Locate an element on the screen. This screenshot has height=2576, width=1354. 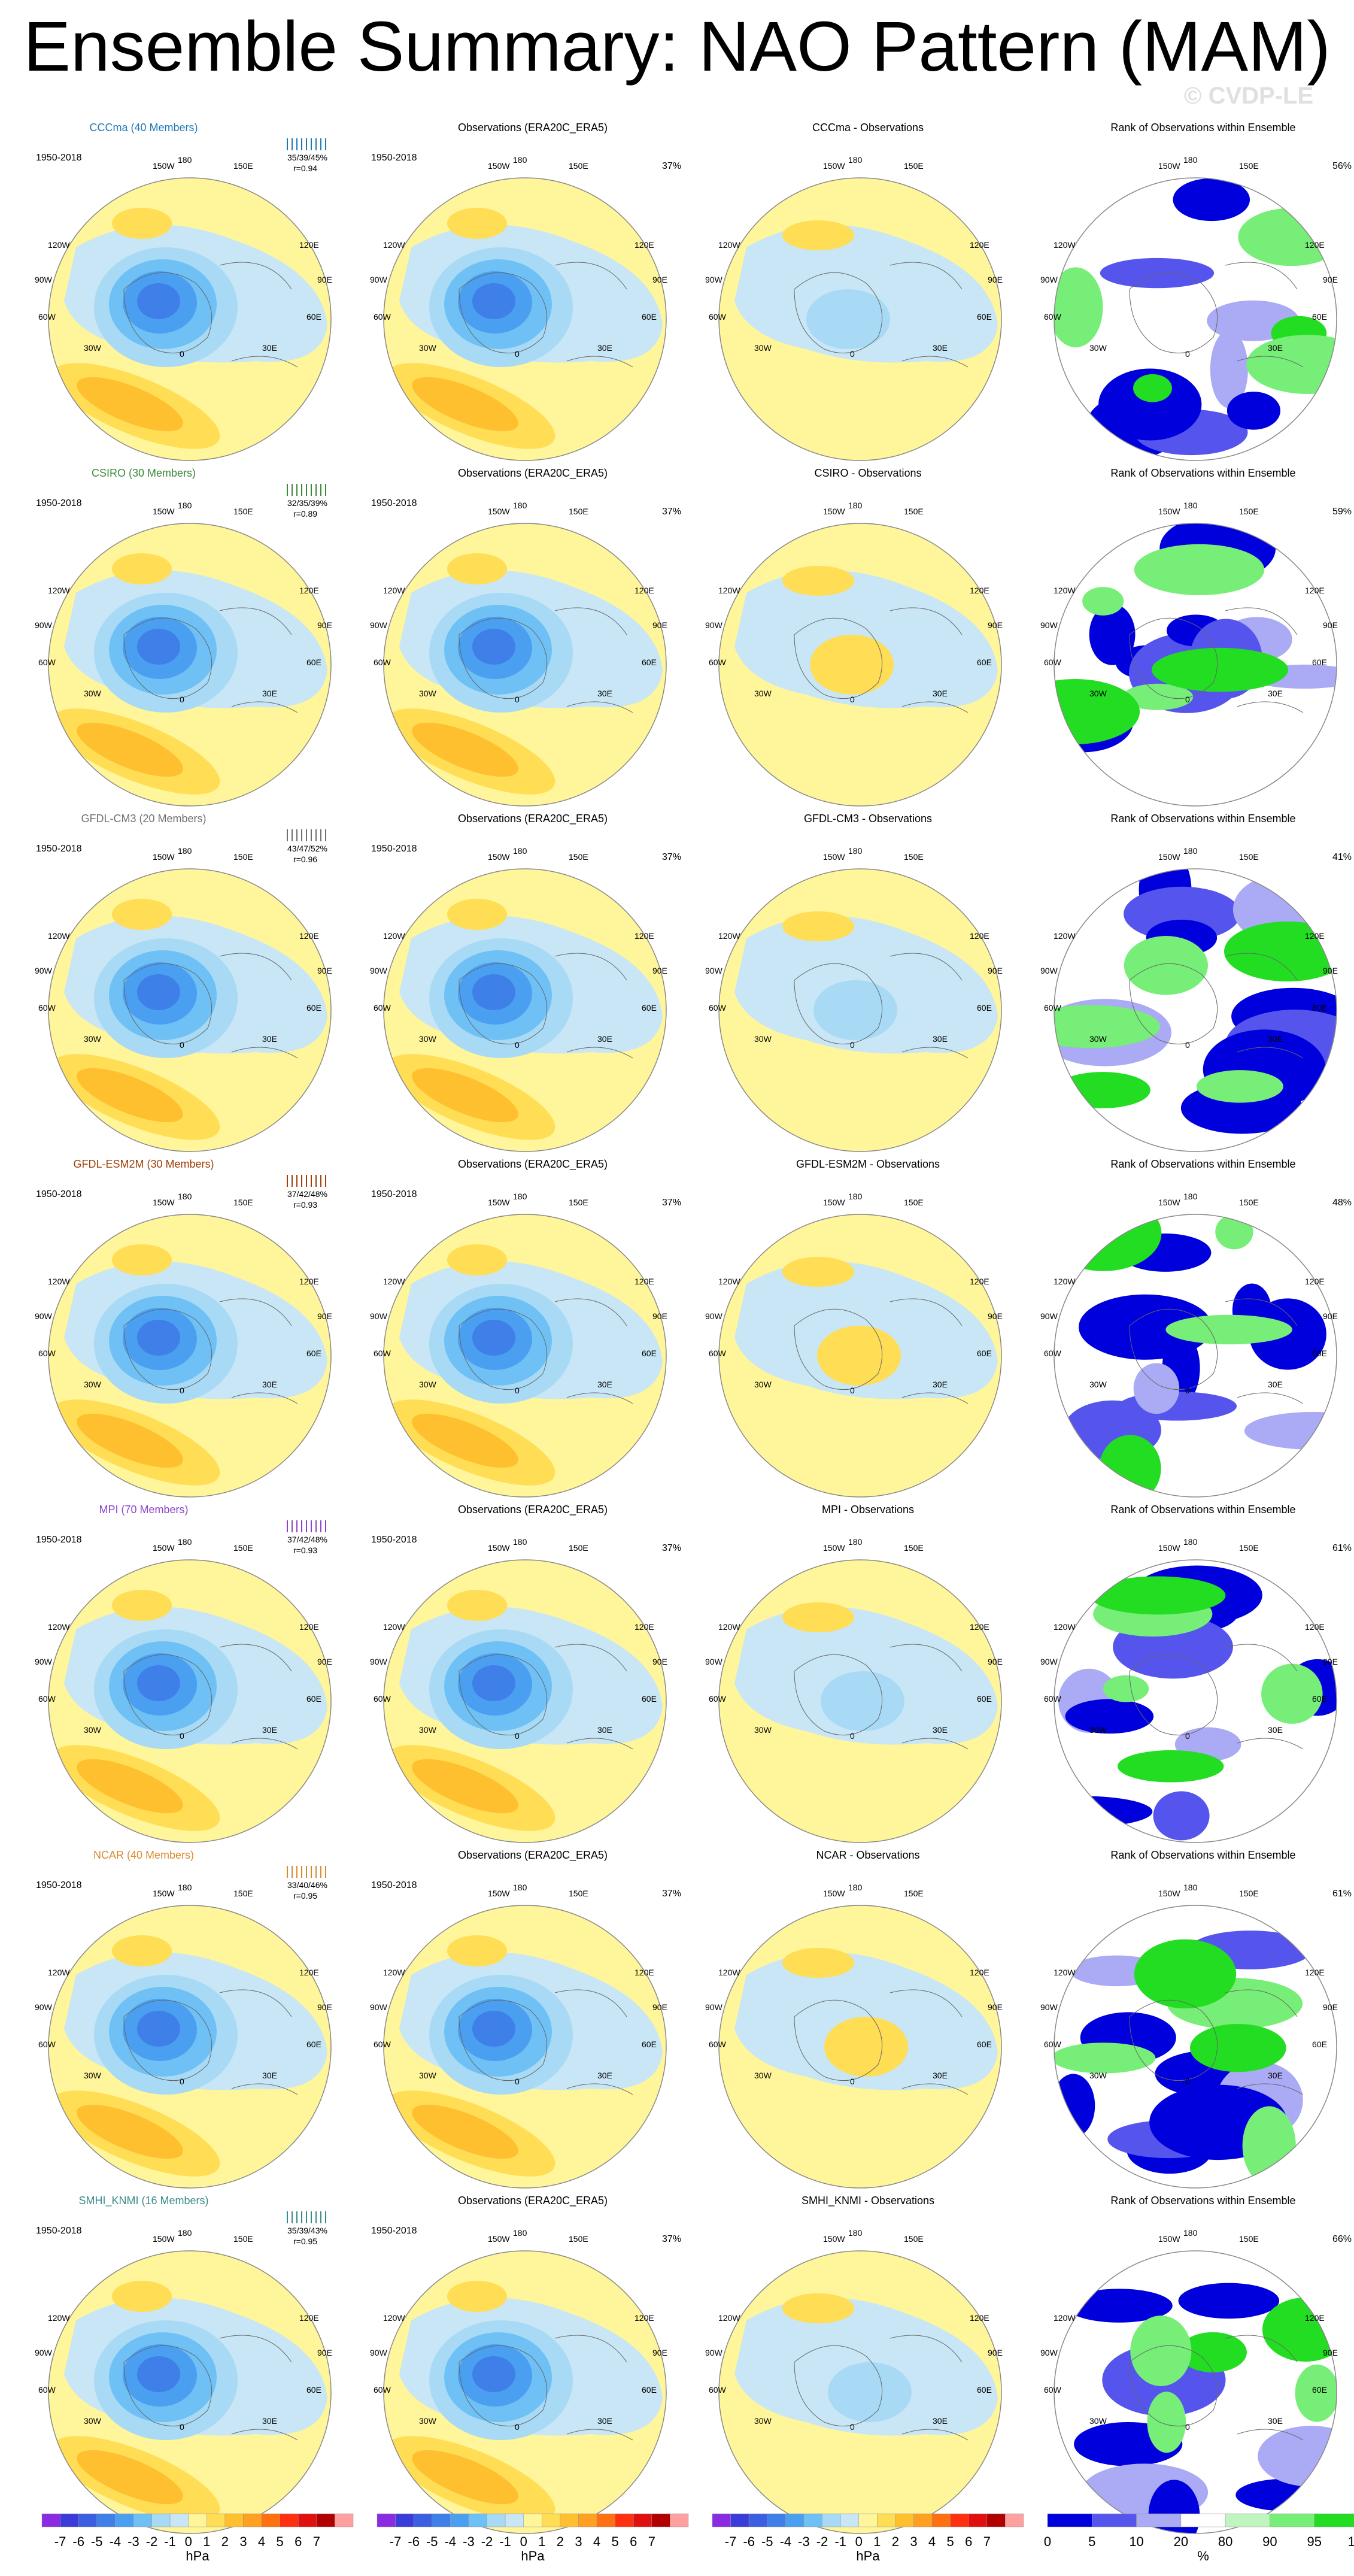
correlation-stat: r=0.94 is located at coordinates (305, 168).